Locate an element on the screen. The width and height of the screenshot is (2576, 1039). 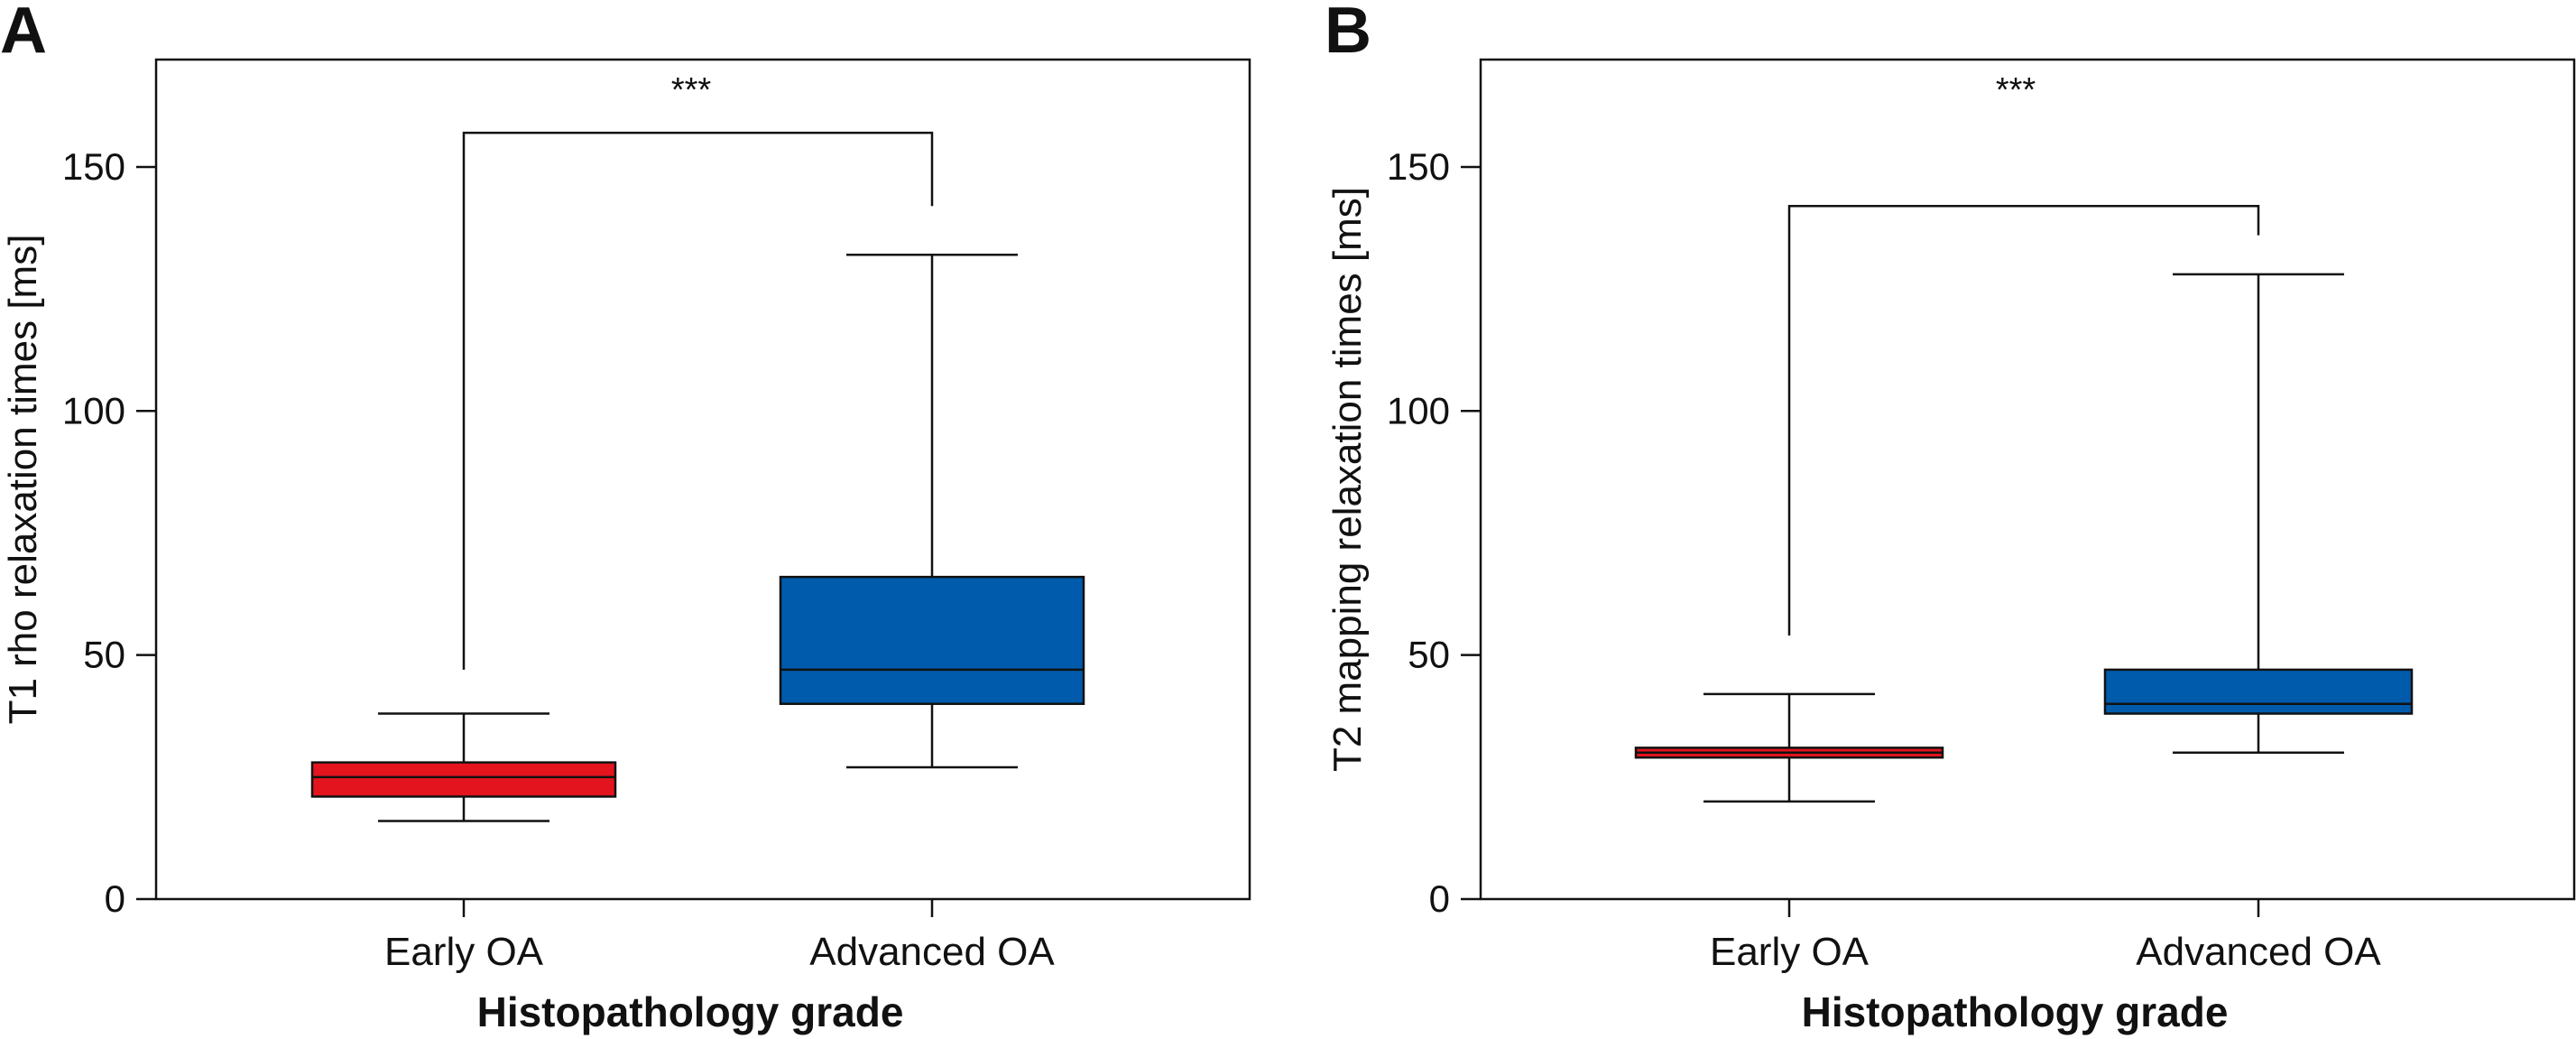
y-axis-title: T1 rho relaxation times [ms] is located at coordinates (23, 480).